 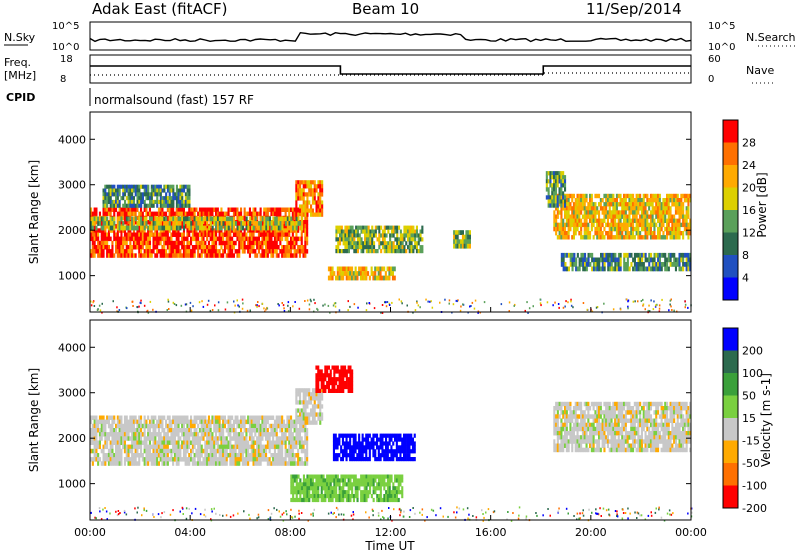 What do you see at coordinates (760, 70) in the screenshot?
I see `nave-label: Nave` at bounding box center [760, 70].